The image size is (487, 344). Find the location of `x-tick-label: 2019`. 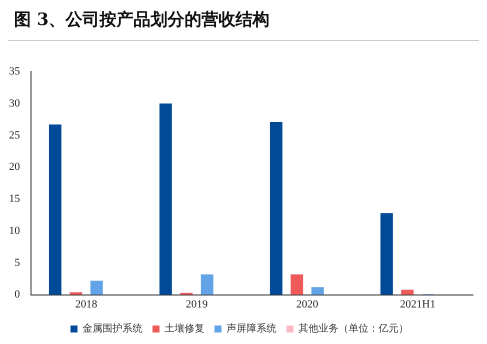

x-tick-label: 2019 is located at coordinates (197, 304).